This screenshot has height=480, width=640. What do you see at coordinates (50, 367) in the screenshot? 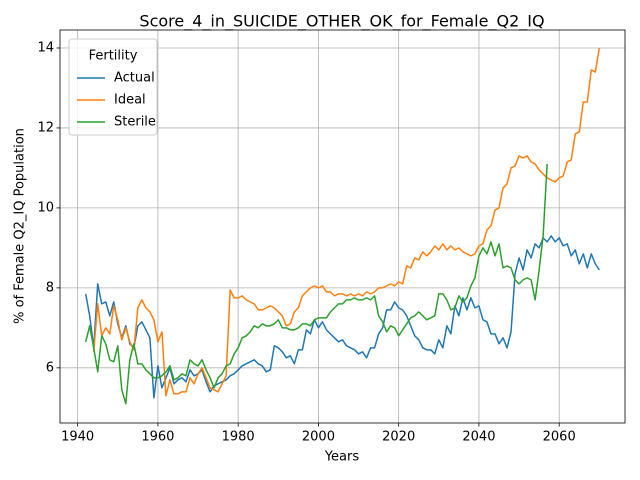
I see `y-tick-label: 6` at bounding box center [50, 367].